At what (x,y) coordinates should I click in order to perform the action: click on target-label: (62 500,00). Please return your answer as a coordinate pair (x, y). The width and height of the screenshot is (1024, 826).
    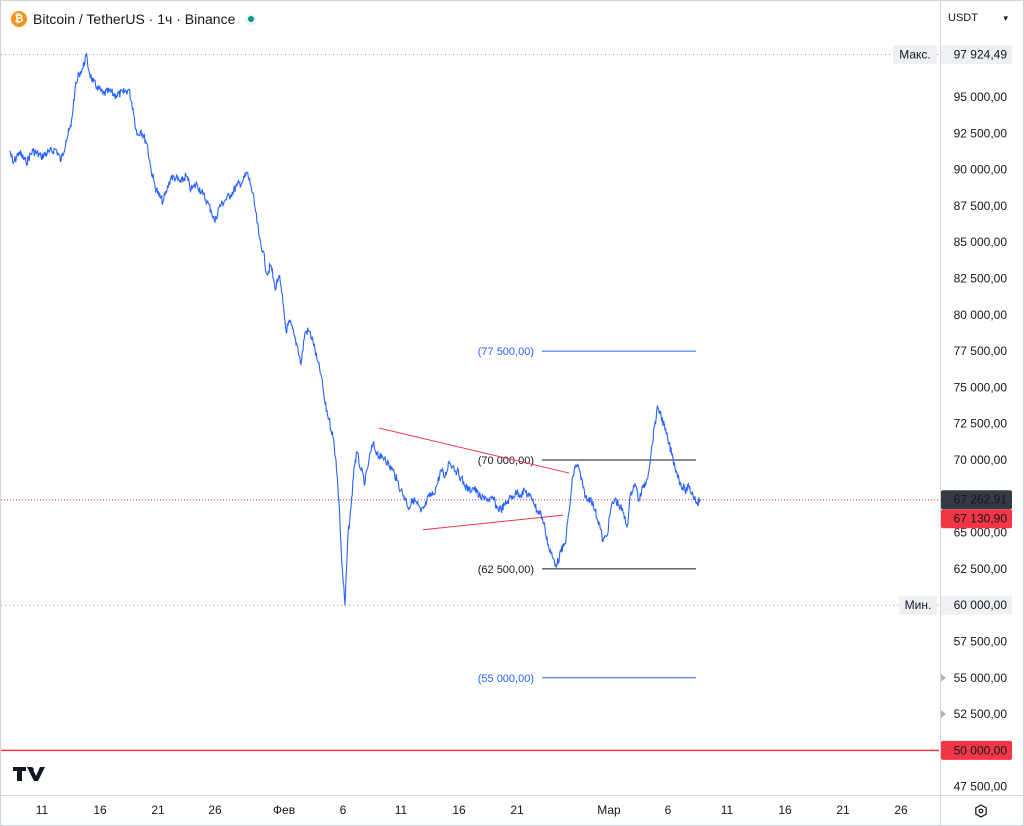
    Looking at the image, I should click on (506, 570).